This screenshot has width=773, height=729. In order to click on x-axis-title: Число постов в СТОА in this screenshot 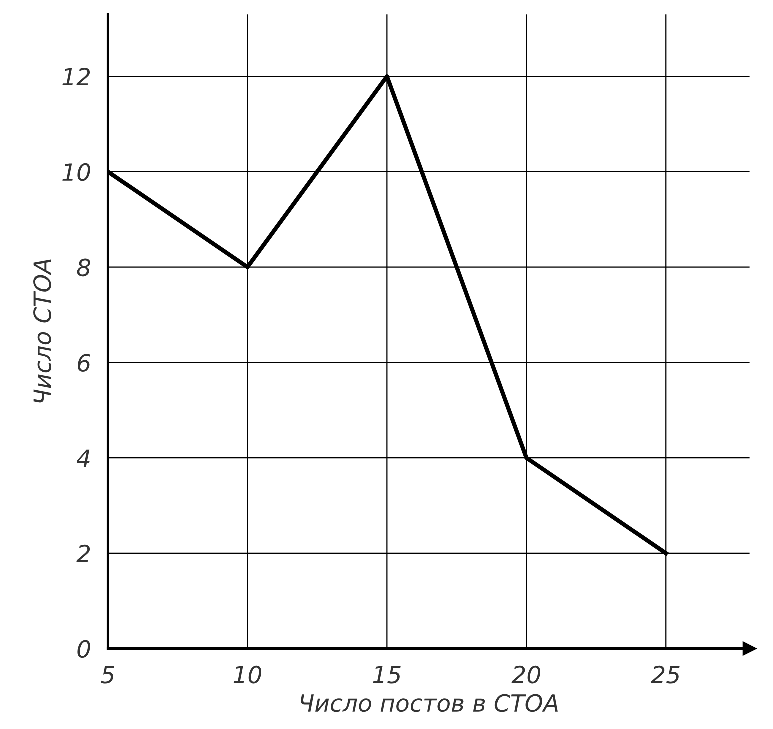, I will do `click(429, 703)`.